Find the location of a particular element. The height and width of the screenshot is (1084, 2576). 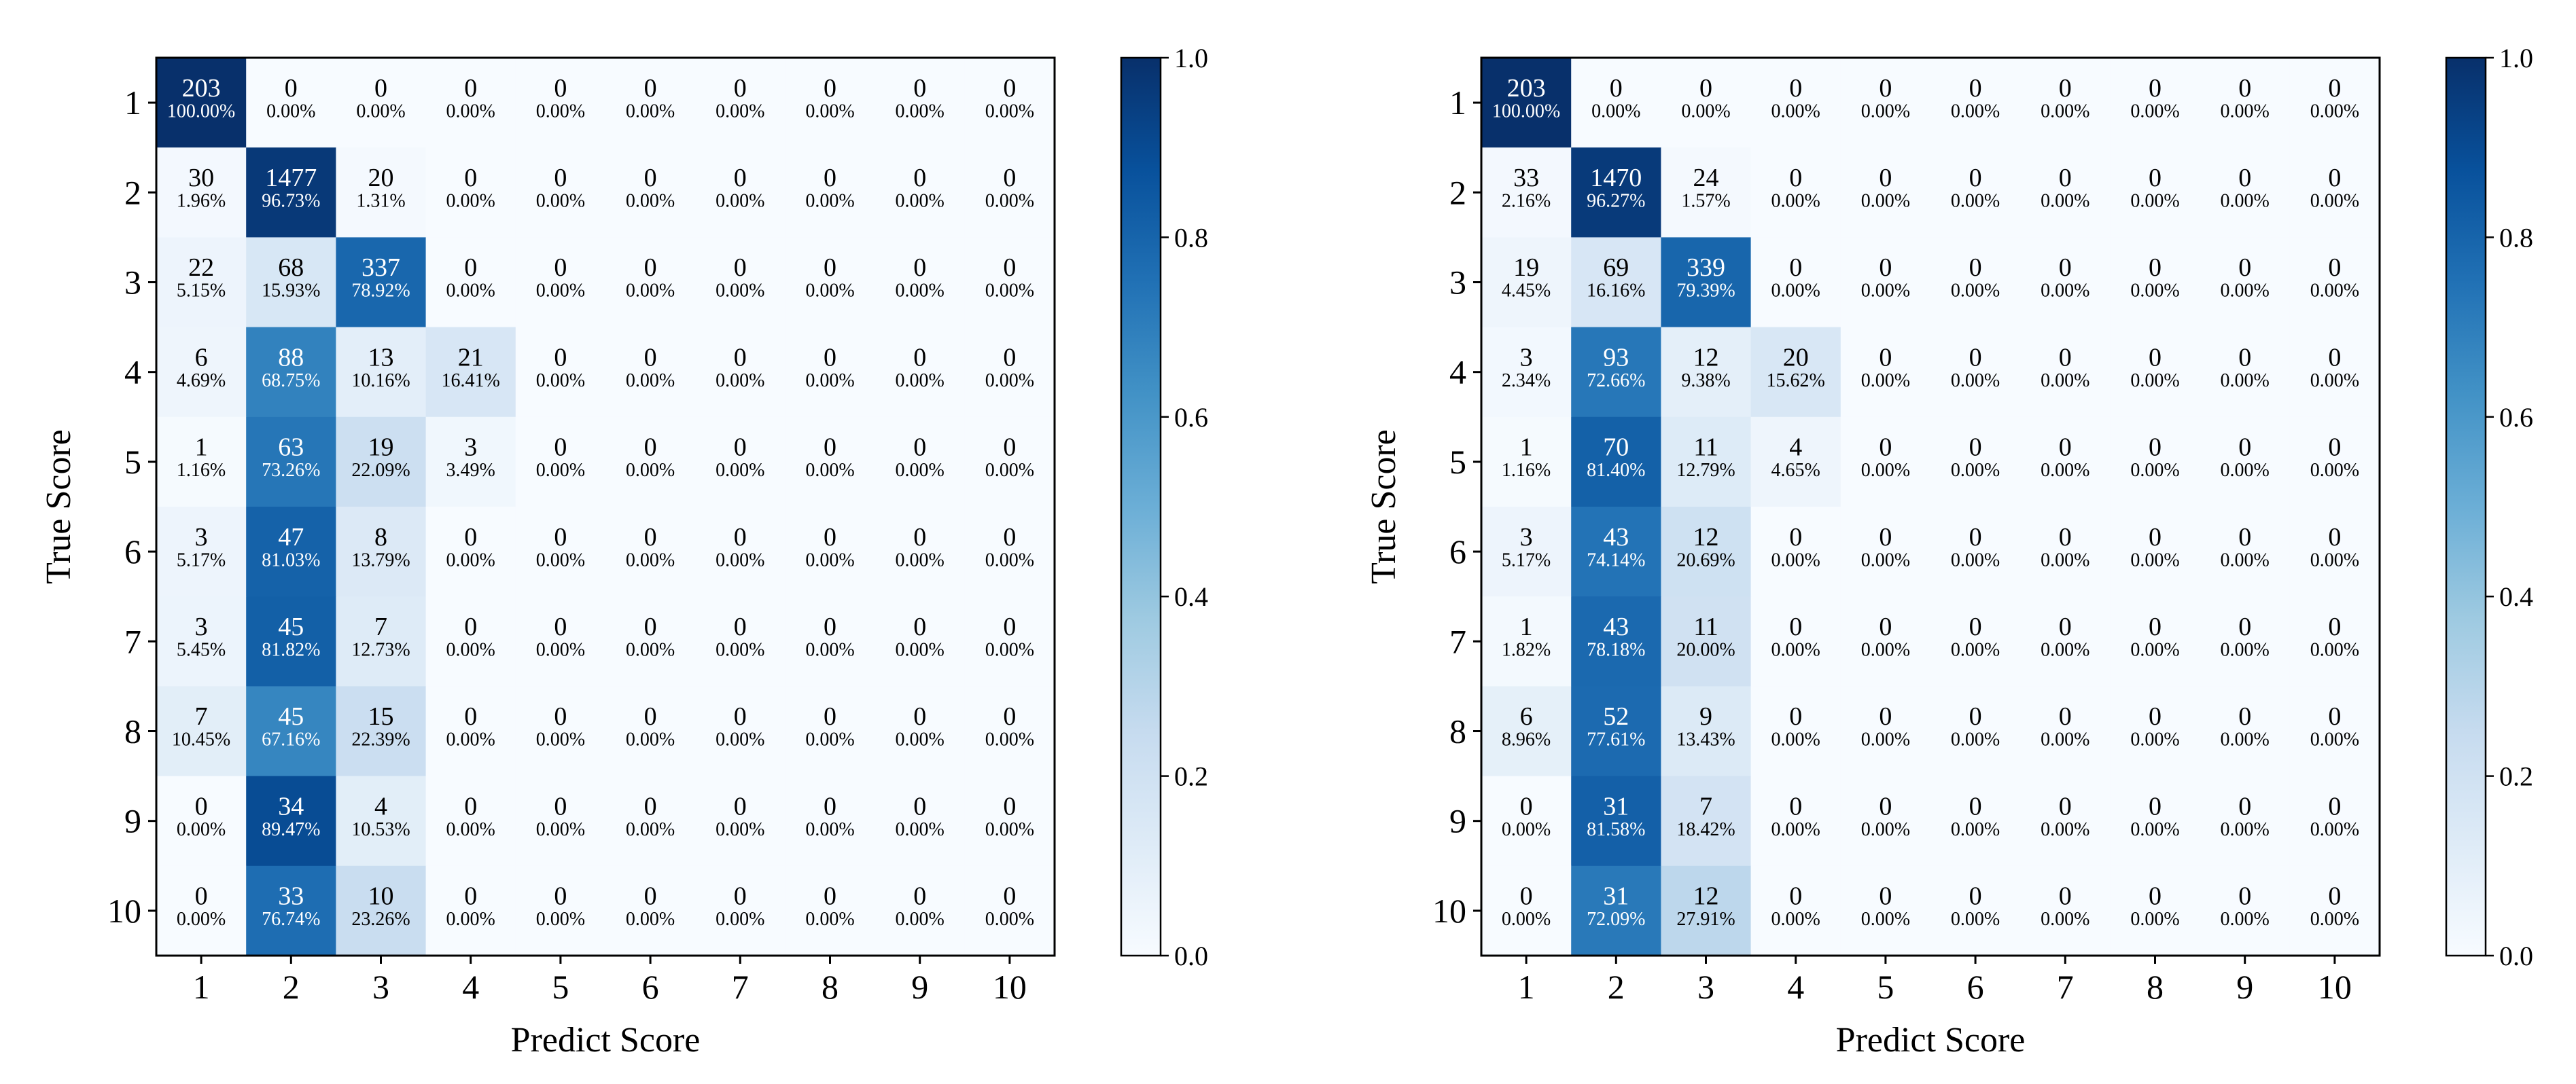

right-x-tick-label-6: 6 is located at coordinates (1975, 987).